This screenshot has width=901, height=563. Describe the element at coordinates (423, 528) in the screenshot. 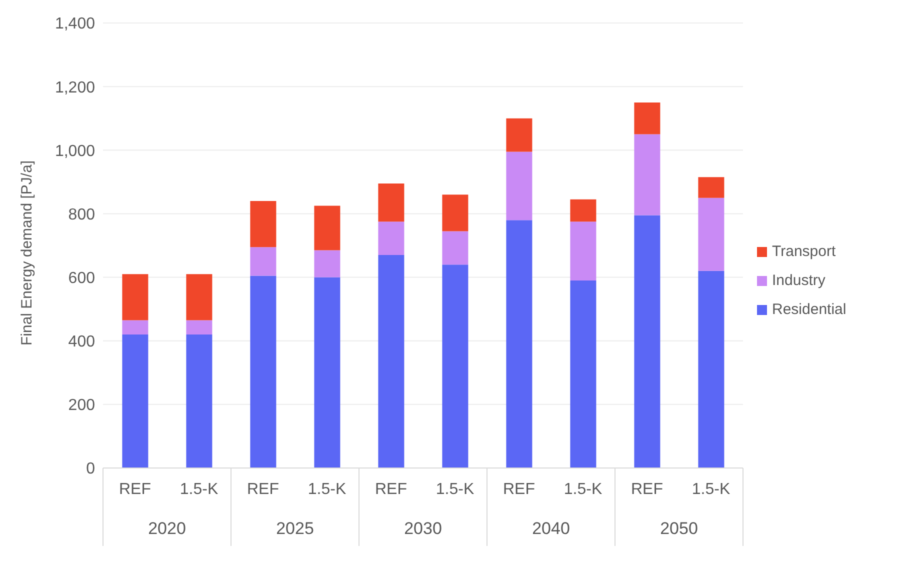

I see `text: 2030` at that location.